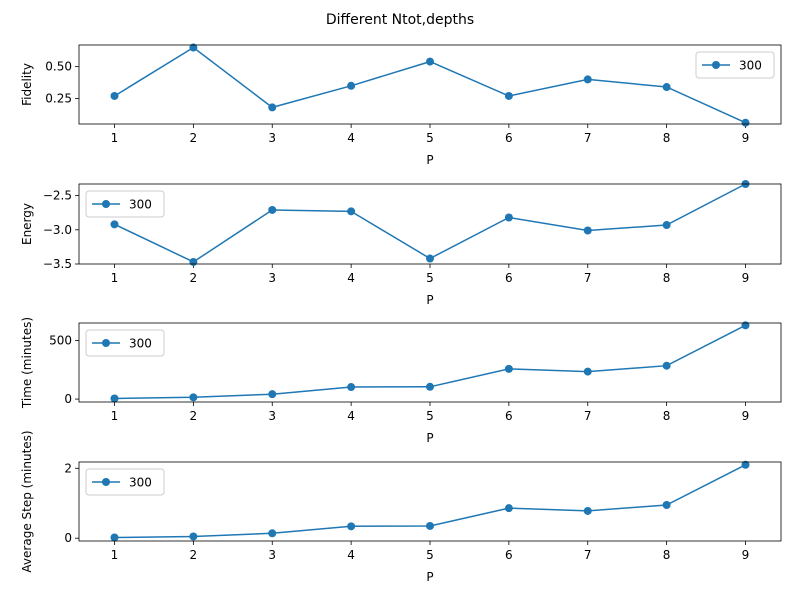 This screenshot has height=600, width=800. What do you see at coordinates (68, 538) in the screenshot?
I see `subplot-4-y-tick-label: 0` at bounding box center [68, 538].